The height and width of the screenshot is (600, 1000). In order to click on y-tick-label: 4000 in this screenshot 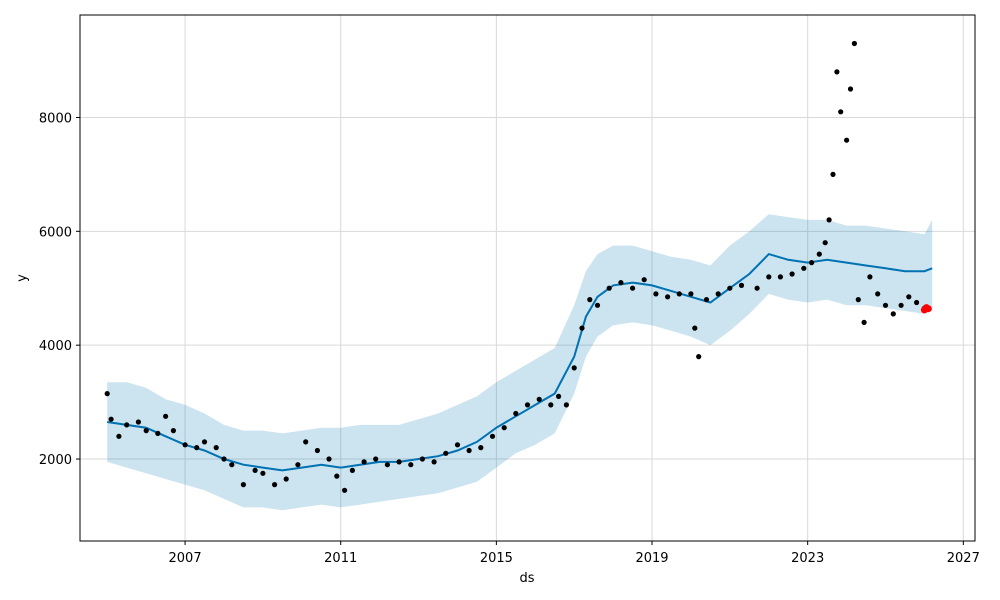, I will do `click(55, 346)`.